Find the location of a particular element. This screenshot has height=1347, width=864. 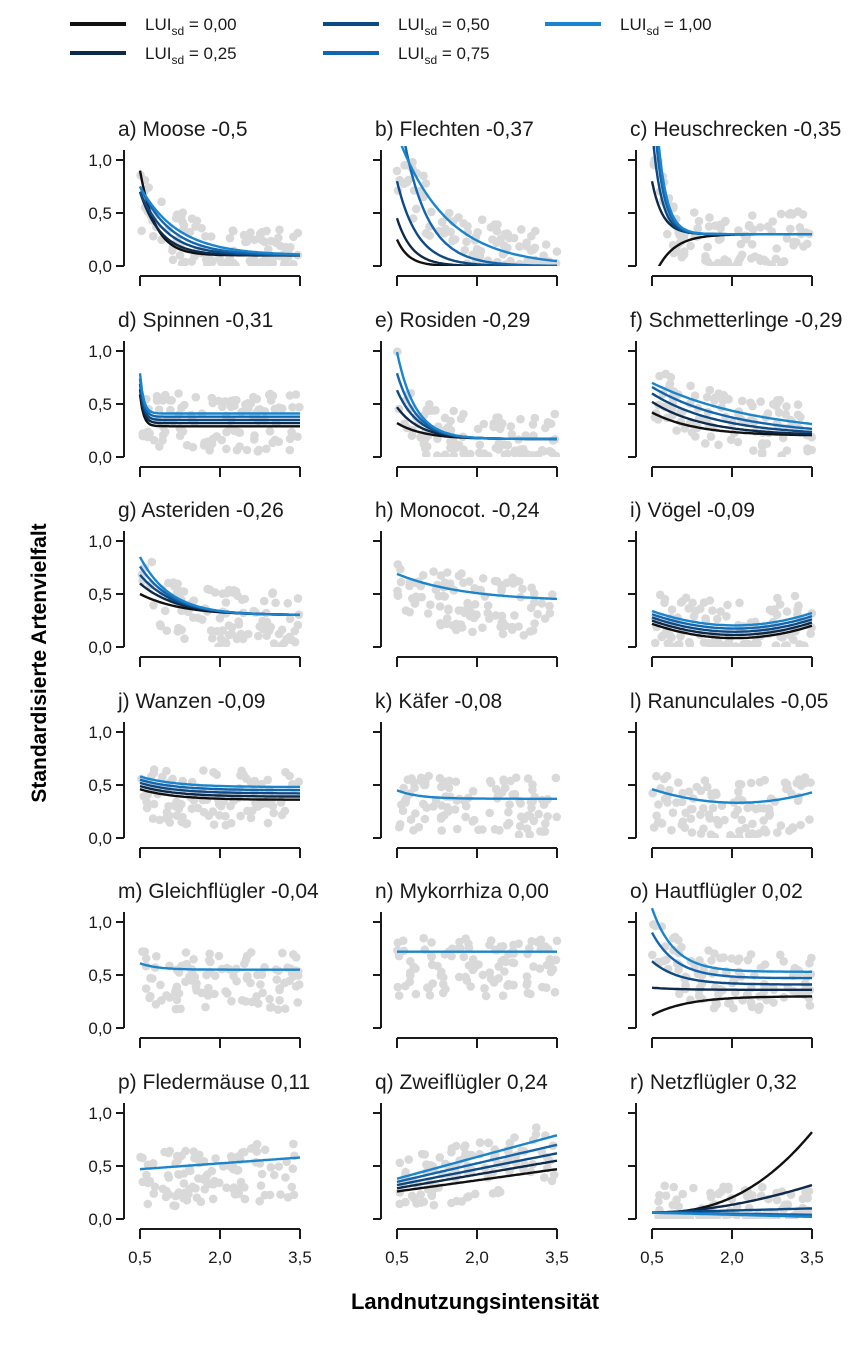

panel: l) Ranunculales -0,05 is located at coordinates (728, 774).